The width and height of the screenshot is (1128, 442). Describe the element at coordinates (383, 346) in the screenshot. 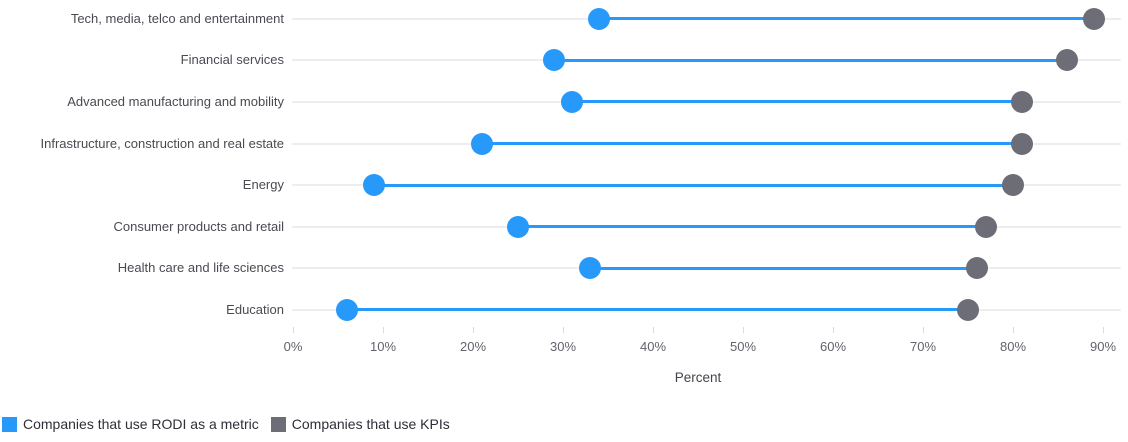

I see `x-tick-label: 10%` at that location.